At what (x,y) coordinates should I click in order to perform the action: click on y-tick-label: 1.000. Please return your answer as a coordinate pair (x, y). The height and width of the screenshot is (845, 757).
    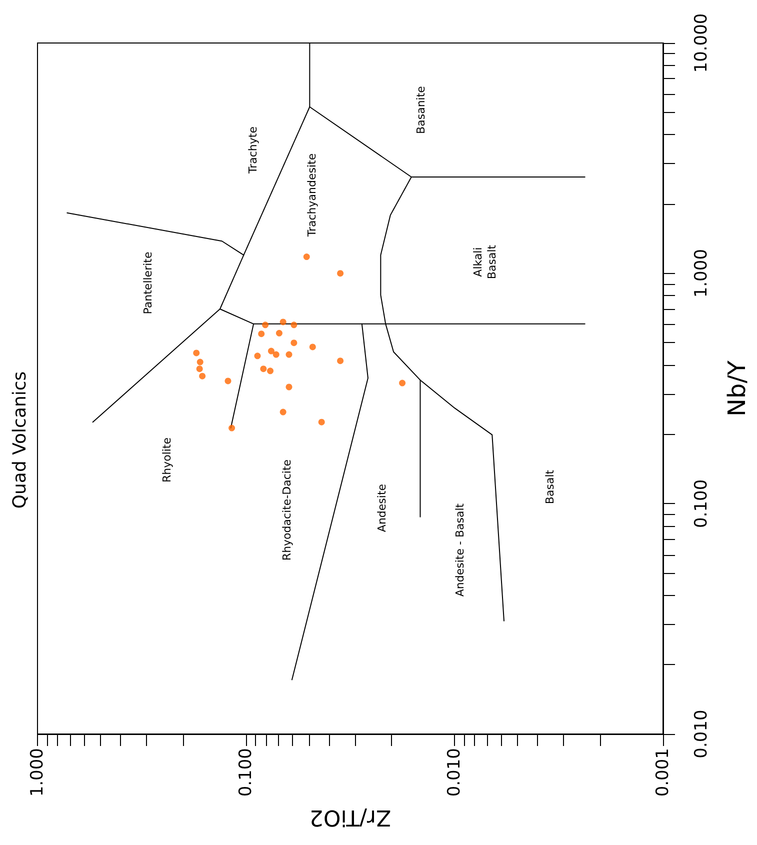
    Looking at the image, I should click on (702, 273).